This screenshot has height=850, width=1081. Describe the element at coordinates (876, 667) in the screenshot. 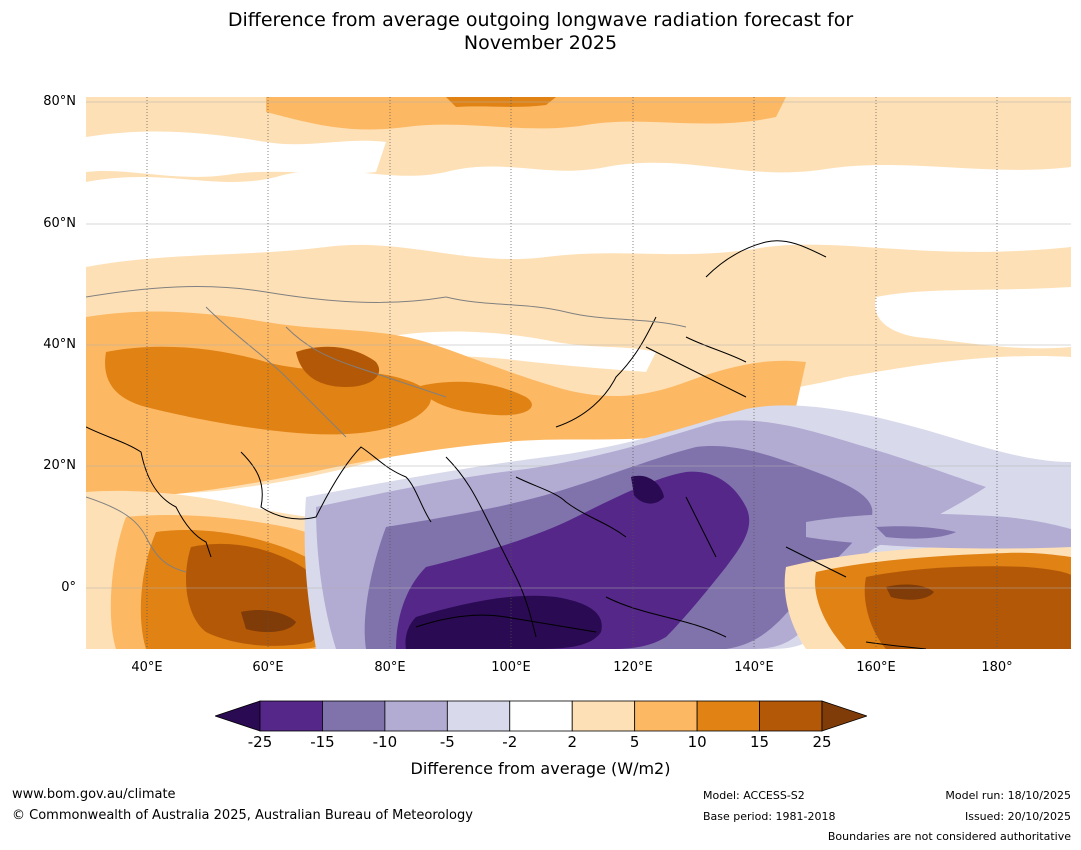

I see `lon-tick-160e: 160°E` at that location.